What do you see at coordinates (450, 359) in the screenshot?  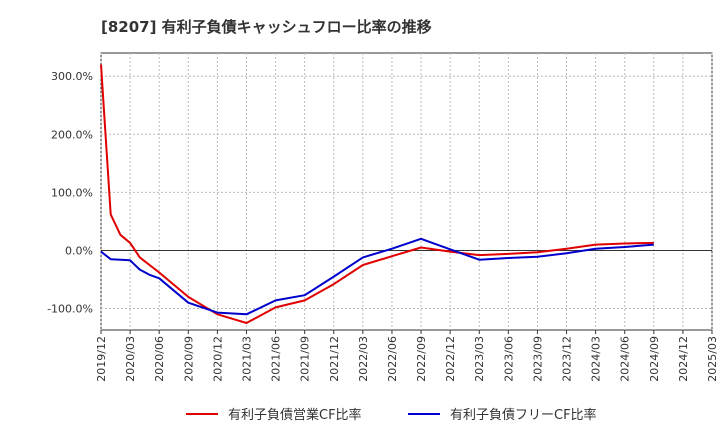 I see `x-tick-label: 2022/12` at bounding box center [450, 359].